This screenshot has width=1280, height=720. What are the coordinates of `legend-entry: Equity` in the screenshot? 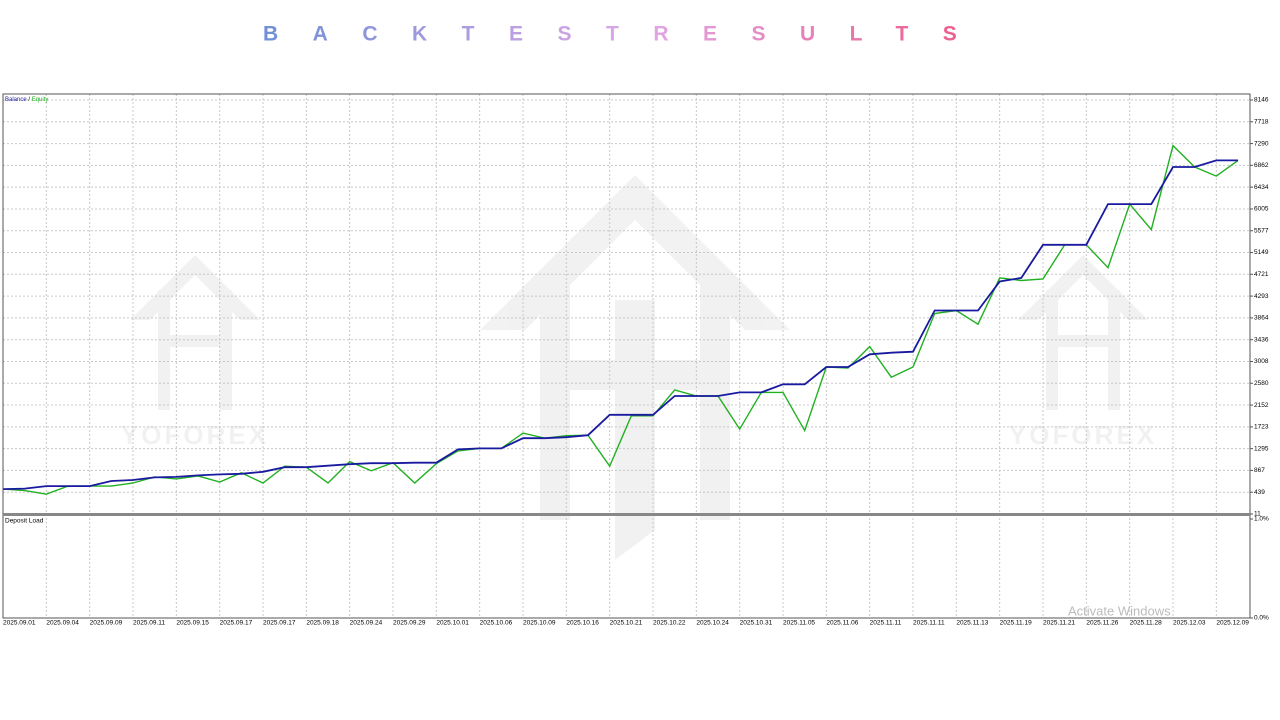 It's located at (40, 100).